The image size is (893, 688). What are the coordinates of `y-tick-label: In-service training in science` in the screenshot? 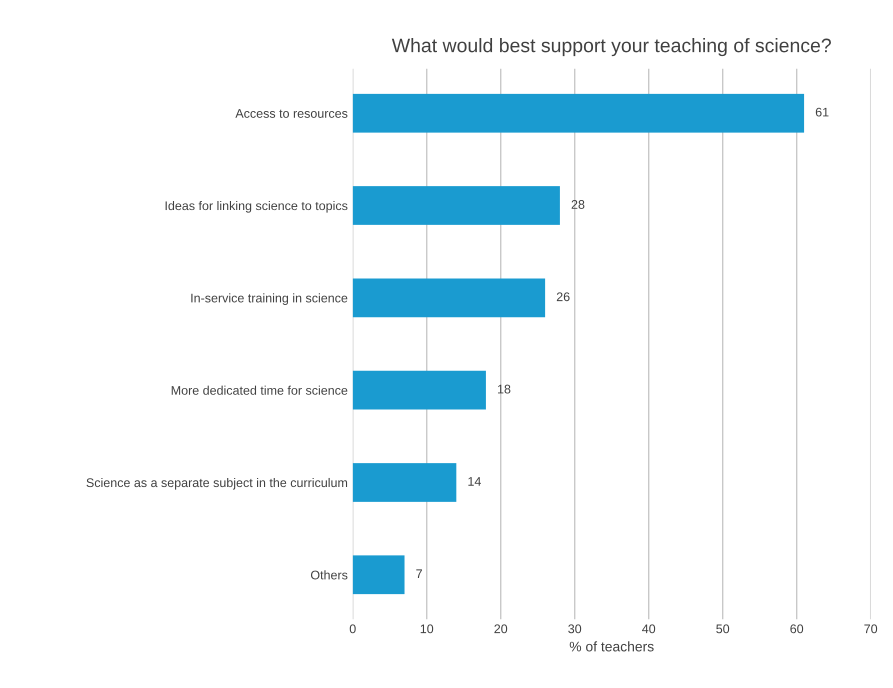 It's located at (269, 299).